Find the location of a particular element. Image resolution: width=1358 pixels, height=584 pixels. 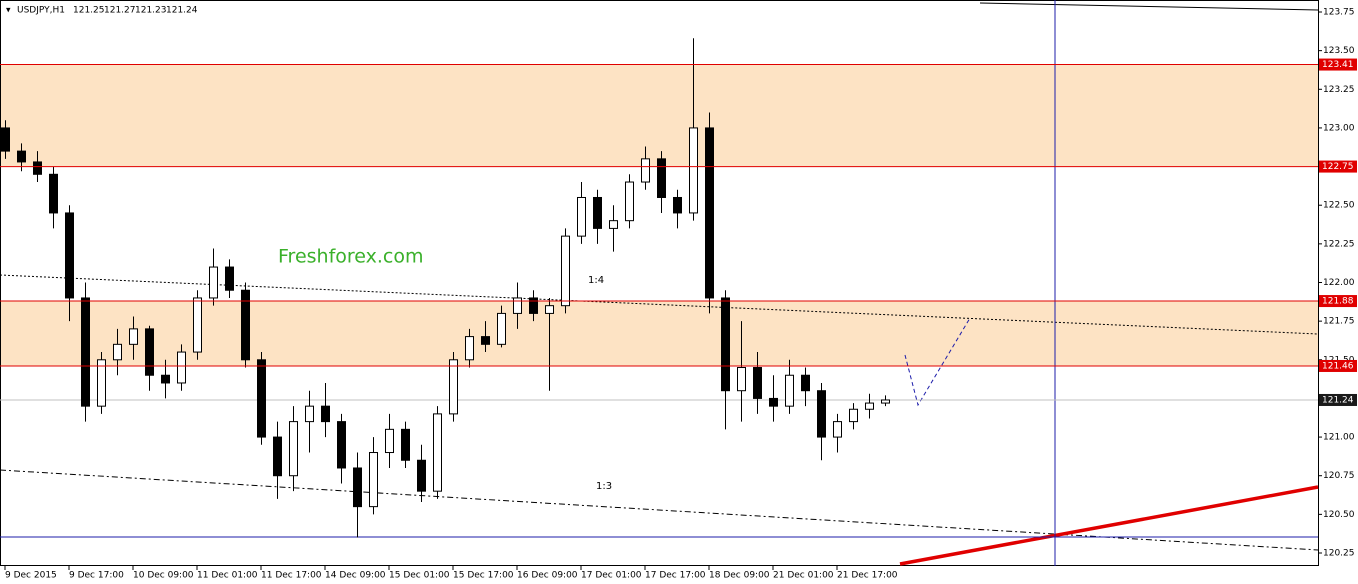

chart-title: USDJPY,H1 is located at coordinates (41, 11).